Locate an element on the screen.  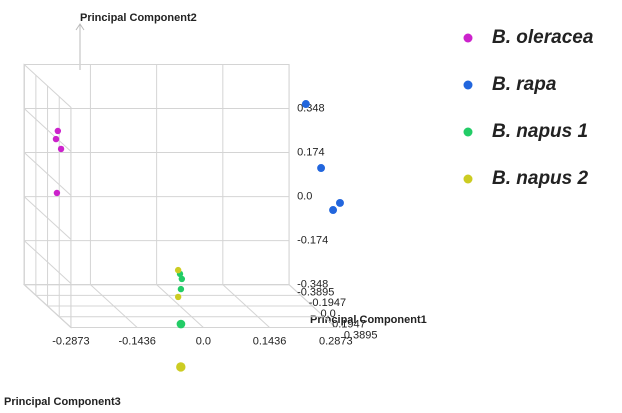
z-tick-label: 0.2873 is located at coordinates (336, 341).